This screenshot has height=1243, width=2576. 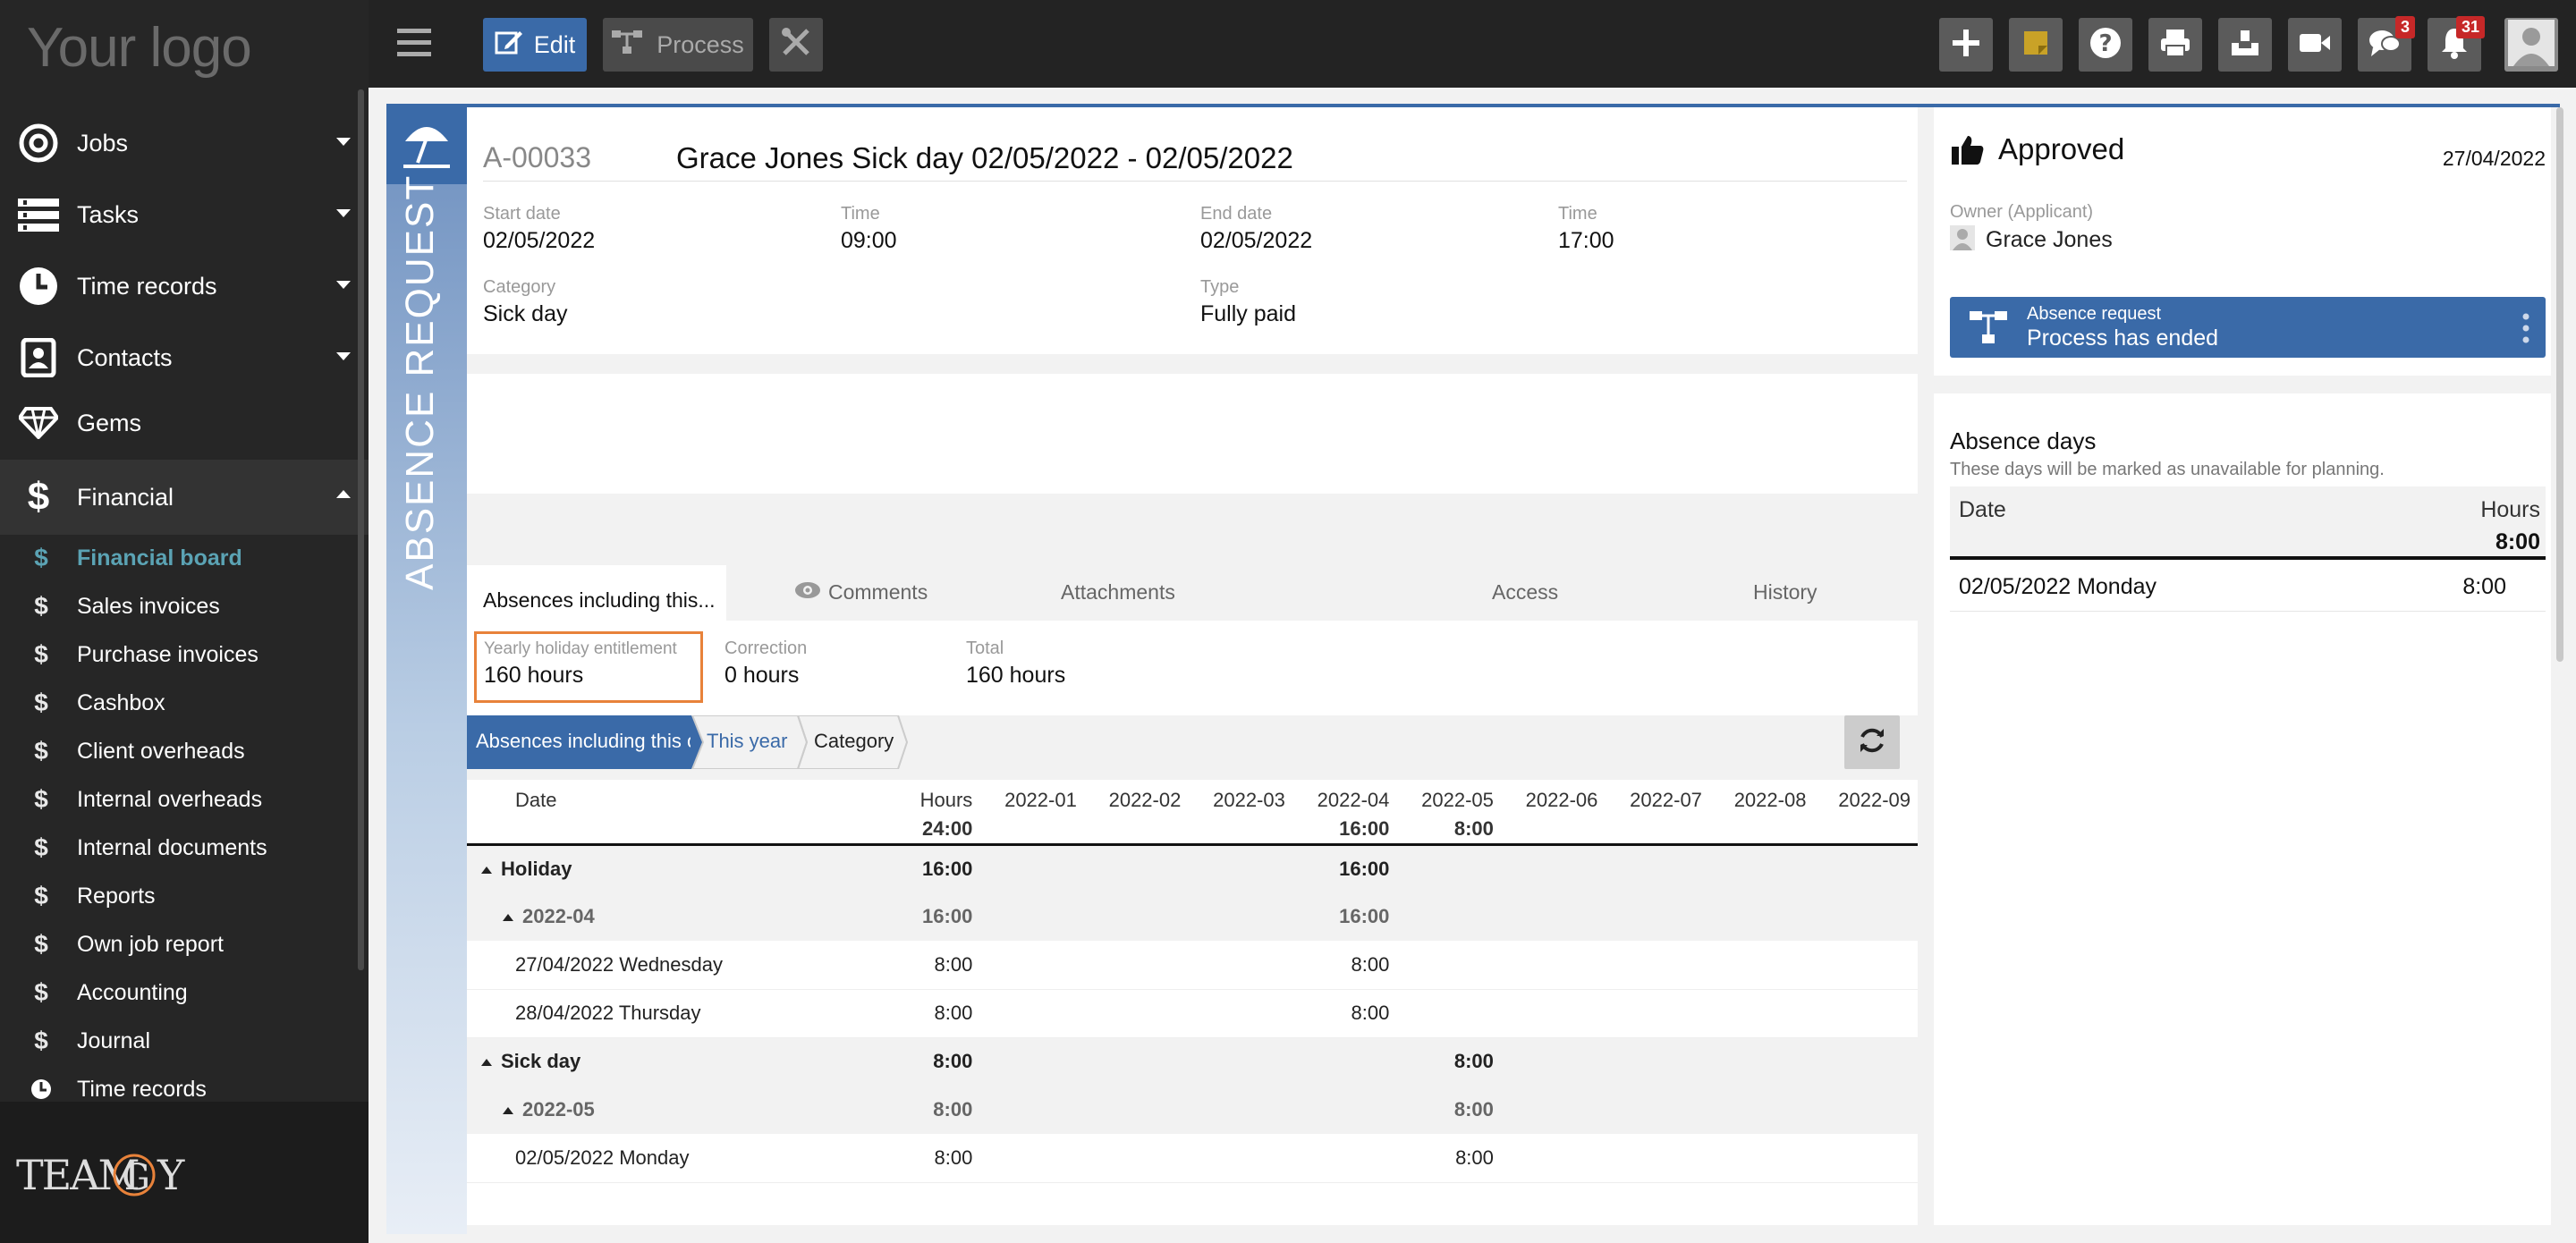 What do you see at coordinates (1031, 810) in the screenshot?
I see `col-header-month: 2022-01` at bounding box center [1031, 810].